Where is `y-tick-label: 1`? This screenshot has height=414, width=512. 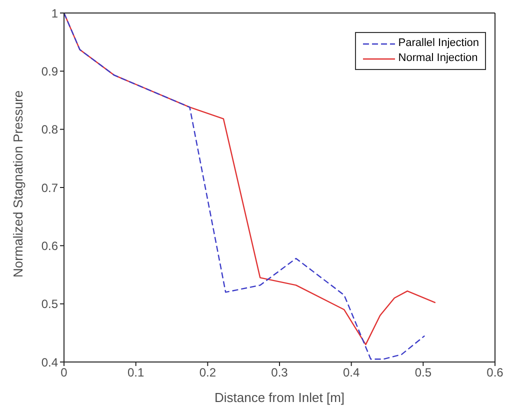
y-tick-label: 1 is located at coordinates (54, 13).